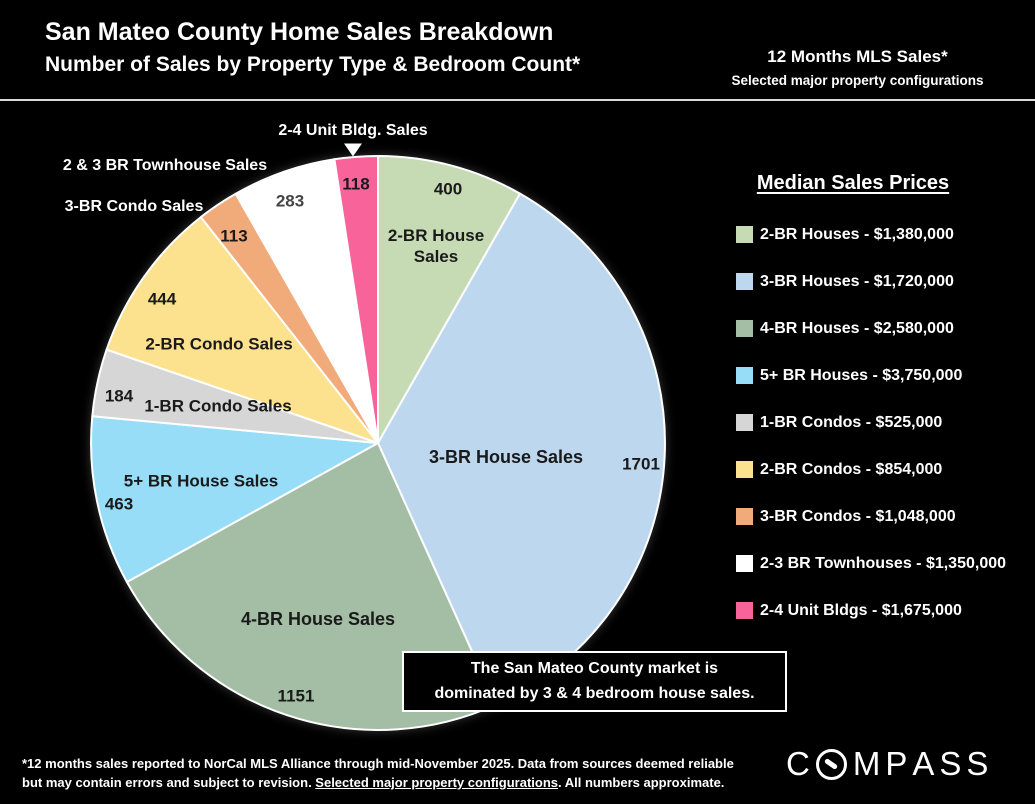 Image resolution: width=1035 pixels, height=804 pixels. I want to click on legend-item: 2-BR Condos - $854,000, so click(871, 469).